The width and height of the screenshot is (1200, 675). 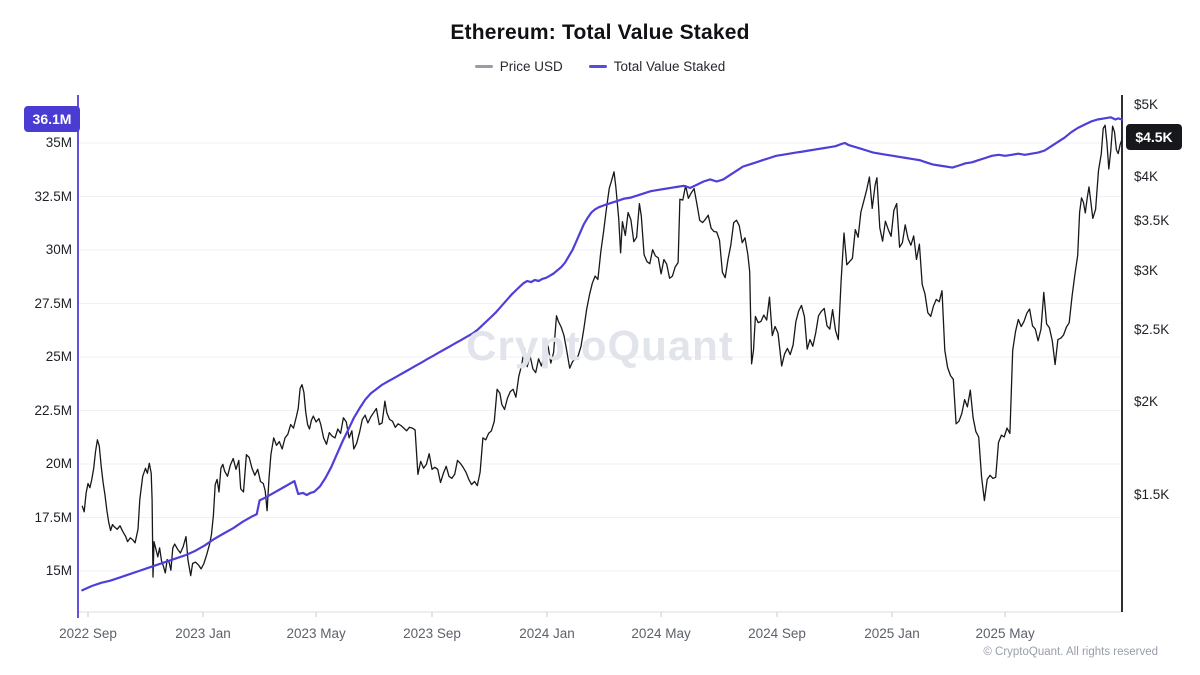 I want to click on y-axis-left-tick-label: 20M, so click(x=58, y=463).